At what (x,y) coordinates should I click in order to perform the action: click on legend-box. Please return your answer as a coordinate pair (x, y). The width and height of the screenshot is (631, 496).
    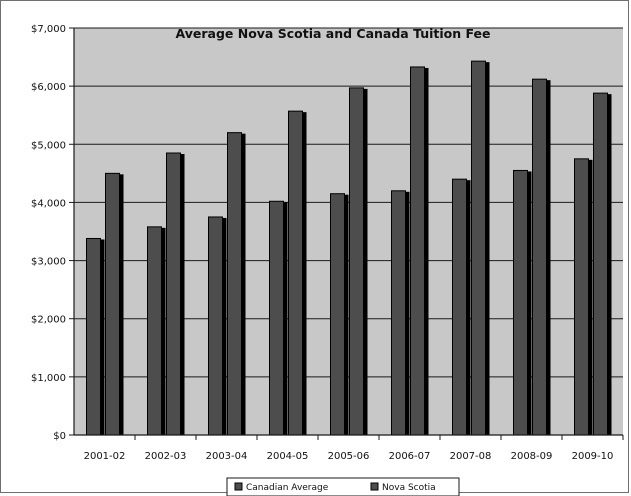
    Looking at the image, I should click on (343, 486).